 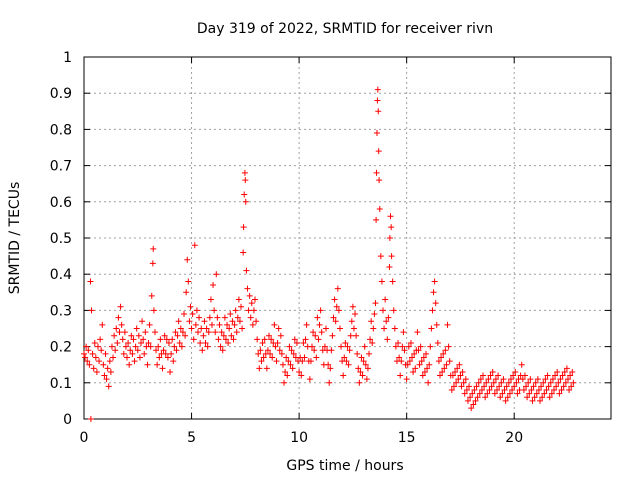 I want to click on y-tick-label: 0.4, so click(x=61, y=275).